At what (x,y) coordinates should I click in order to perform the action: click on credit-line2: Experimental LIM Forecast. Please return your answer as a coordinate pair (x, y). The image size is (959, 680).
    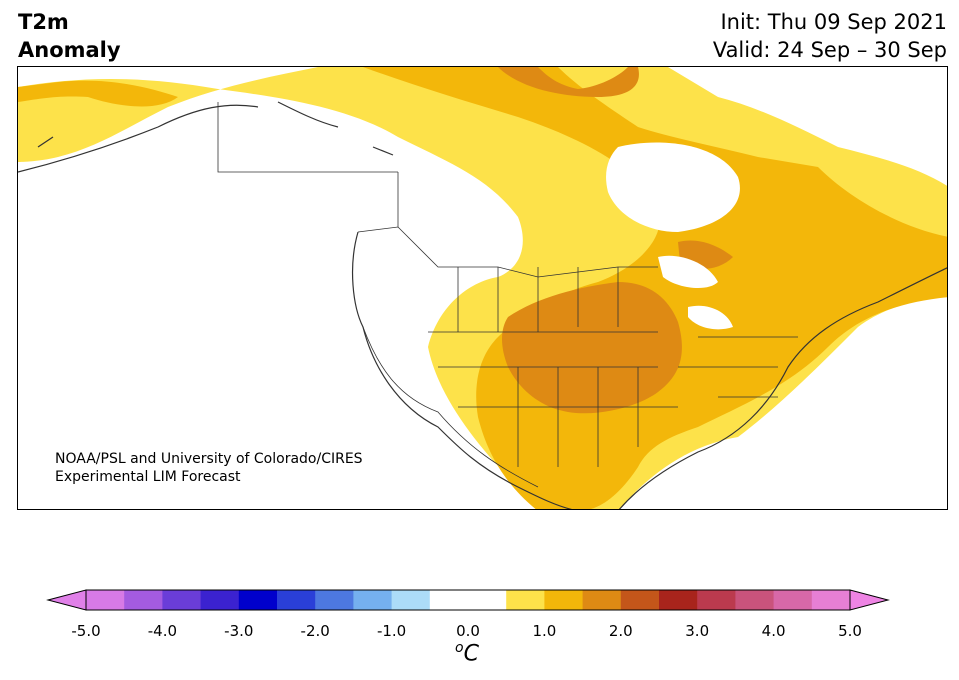
    Looking at the image, I should click on (148, 477).